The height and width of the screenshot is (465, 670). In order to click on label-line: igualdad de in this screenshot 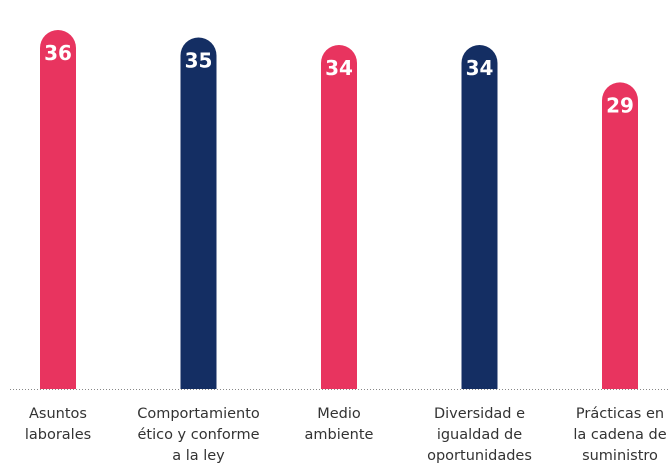, I will do `click(479, 435)`.